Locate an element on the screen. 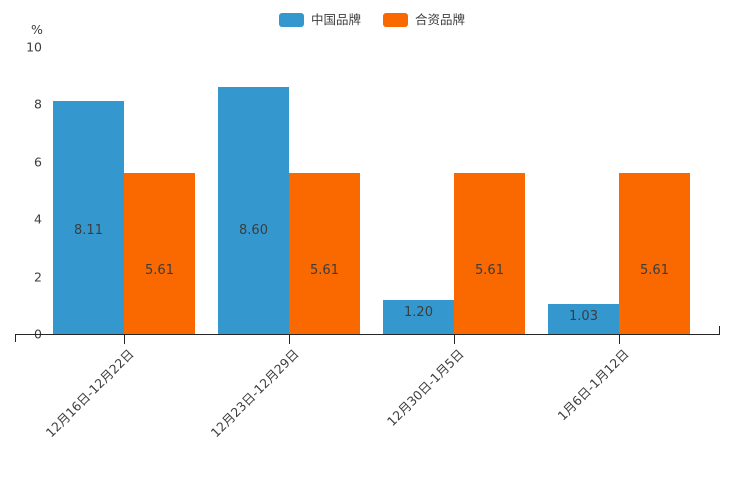  bar-group-0-series-1: 5.61 is located at coordinates (159, 253).